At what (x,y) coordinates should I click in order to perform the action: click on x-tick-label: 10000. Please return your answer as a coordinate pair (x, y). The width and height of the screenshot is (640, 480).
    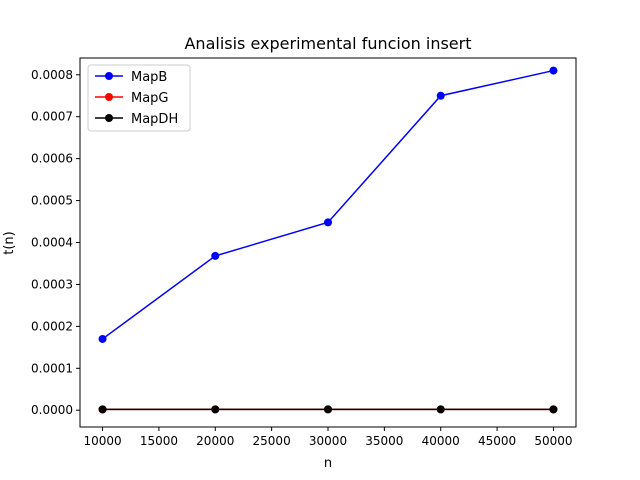
    Looking at the image, I should click on (102, 441).